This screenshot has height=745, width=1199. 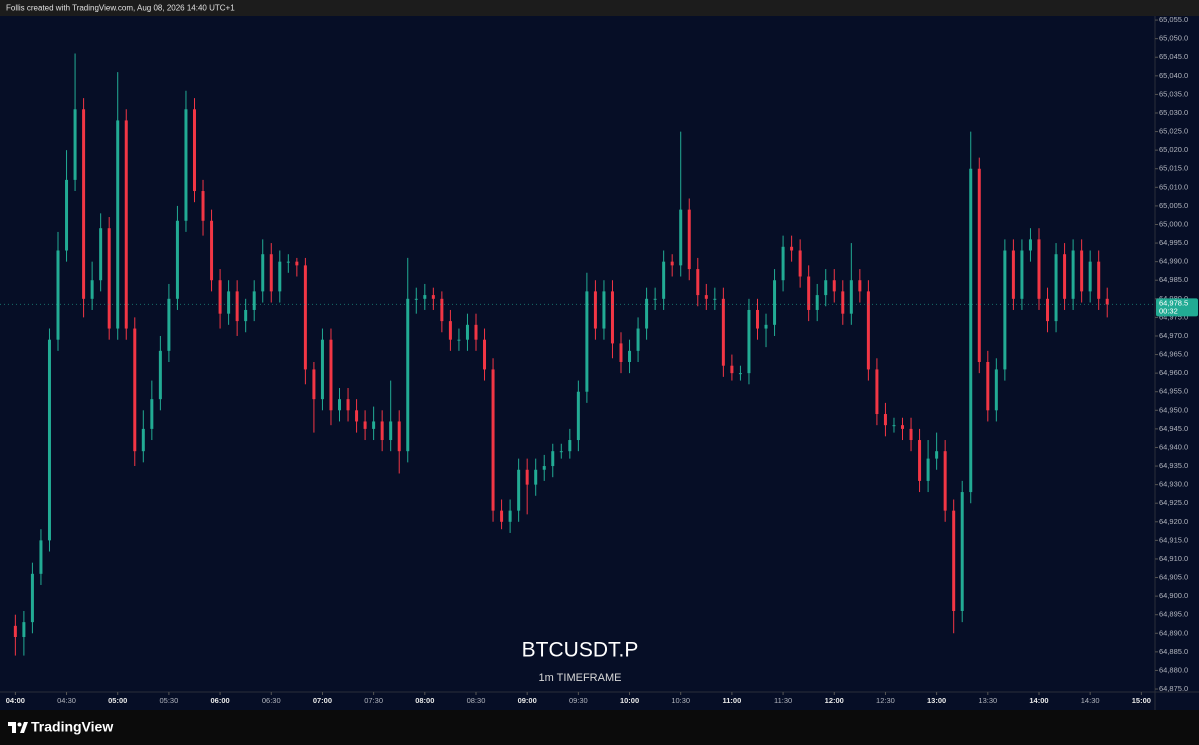 What do you see at coordinates (15, 700) in the screenshot?
I see `x-tick-label: 04:00` at bounding box center [15, 700].